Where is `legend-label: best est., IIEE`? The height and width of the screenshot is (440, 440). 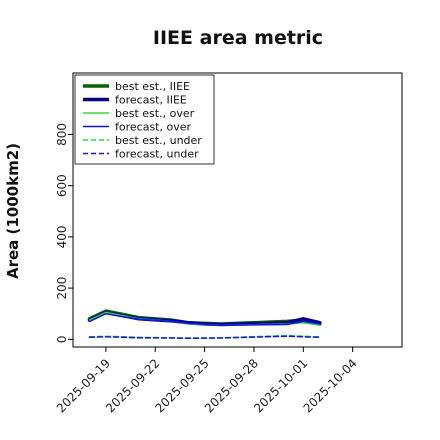 legend-label: best est., IIEE is located at coordinates (152, 86).